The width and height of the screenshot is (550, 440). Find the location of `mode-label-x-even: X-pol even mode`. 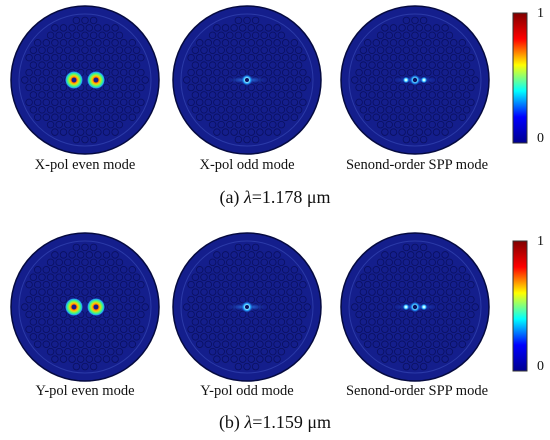

mode-label-x-even: X-pol even mode is located at coordinates (85, 165).